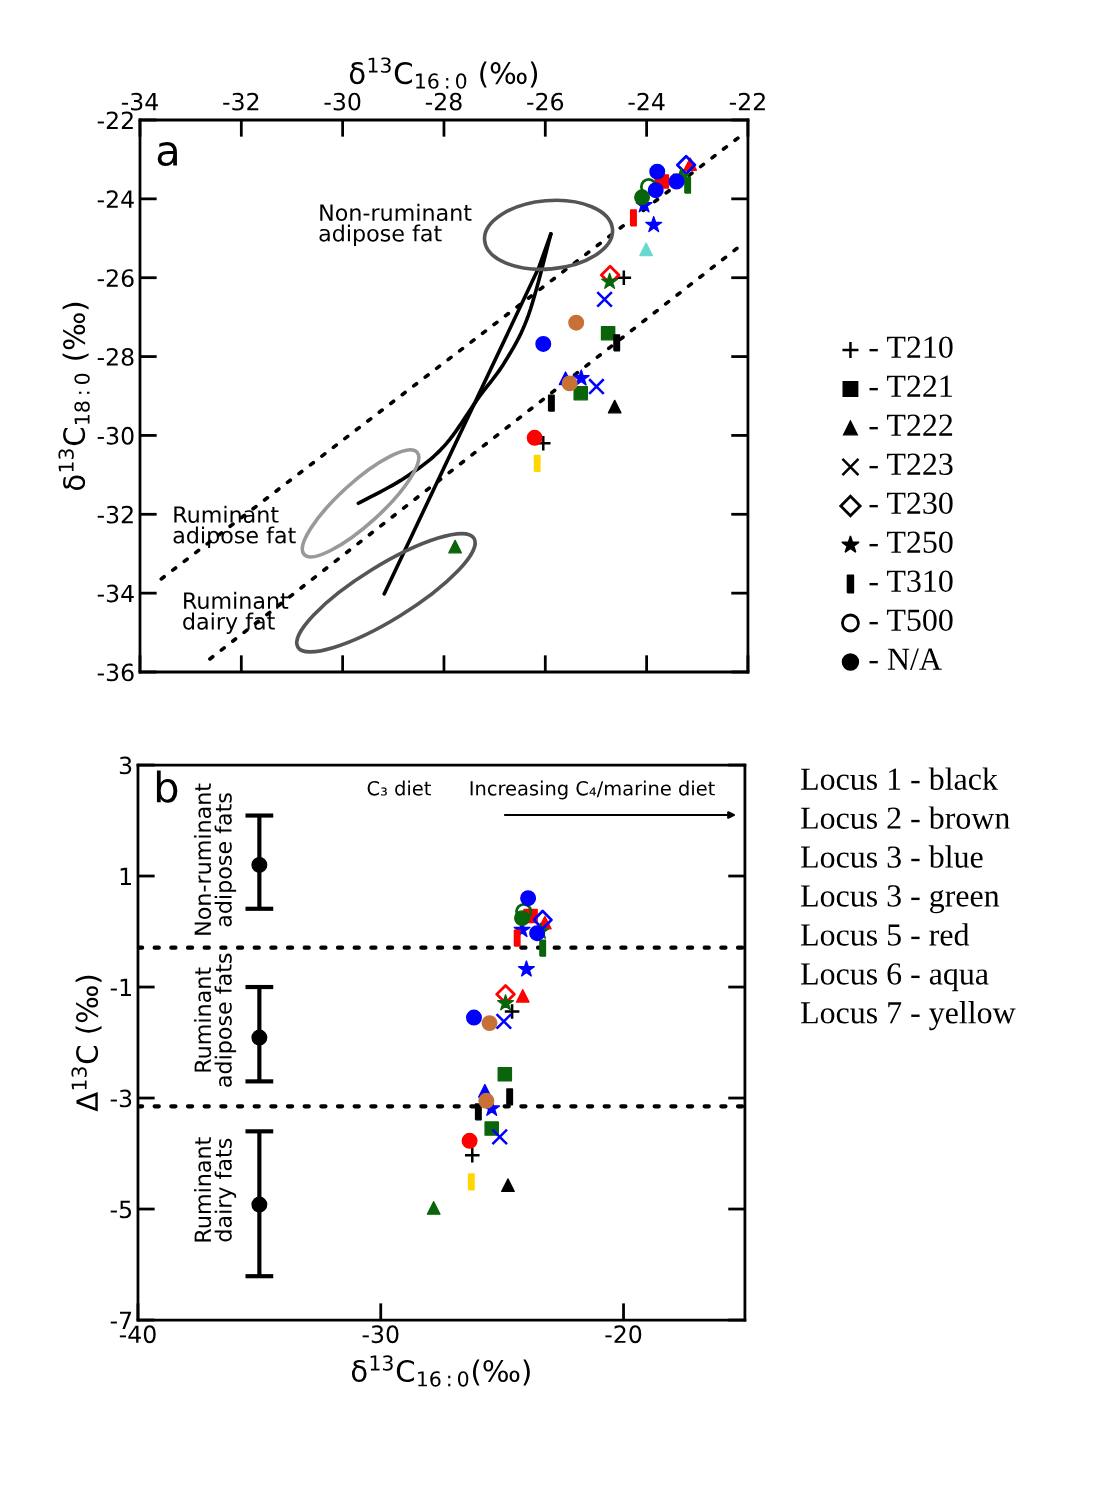  Describe the element at coordinates (911, 503) in the screenshot. I see `text: - T230` at that location.